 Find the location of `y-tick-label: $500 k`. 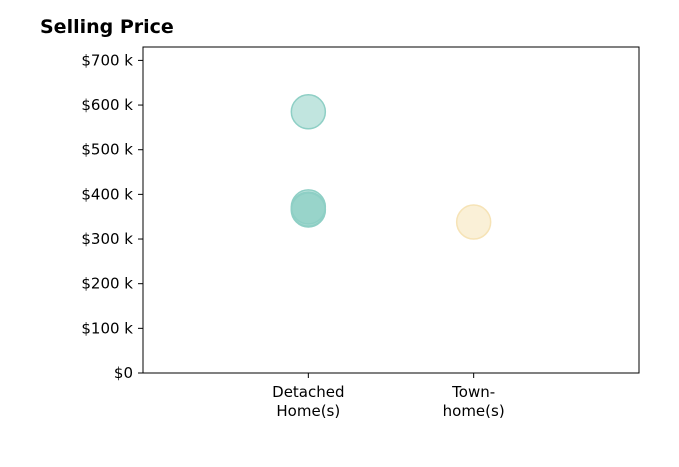

y-tick-label: $500 k is located at coordinates (107, 150).